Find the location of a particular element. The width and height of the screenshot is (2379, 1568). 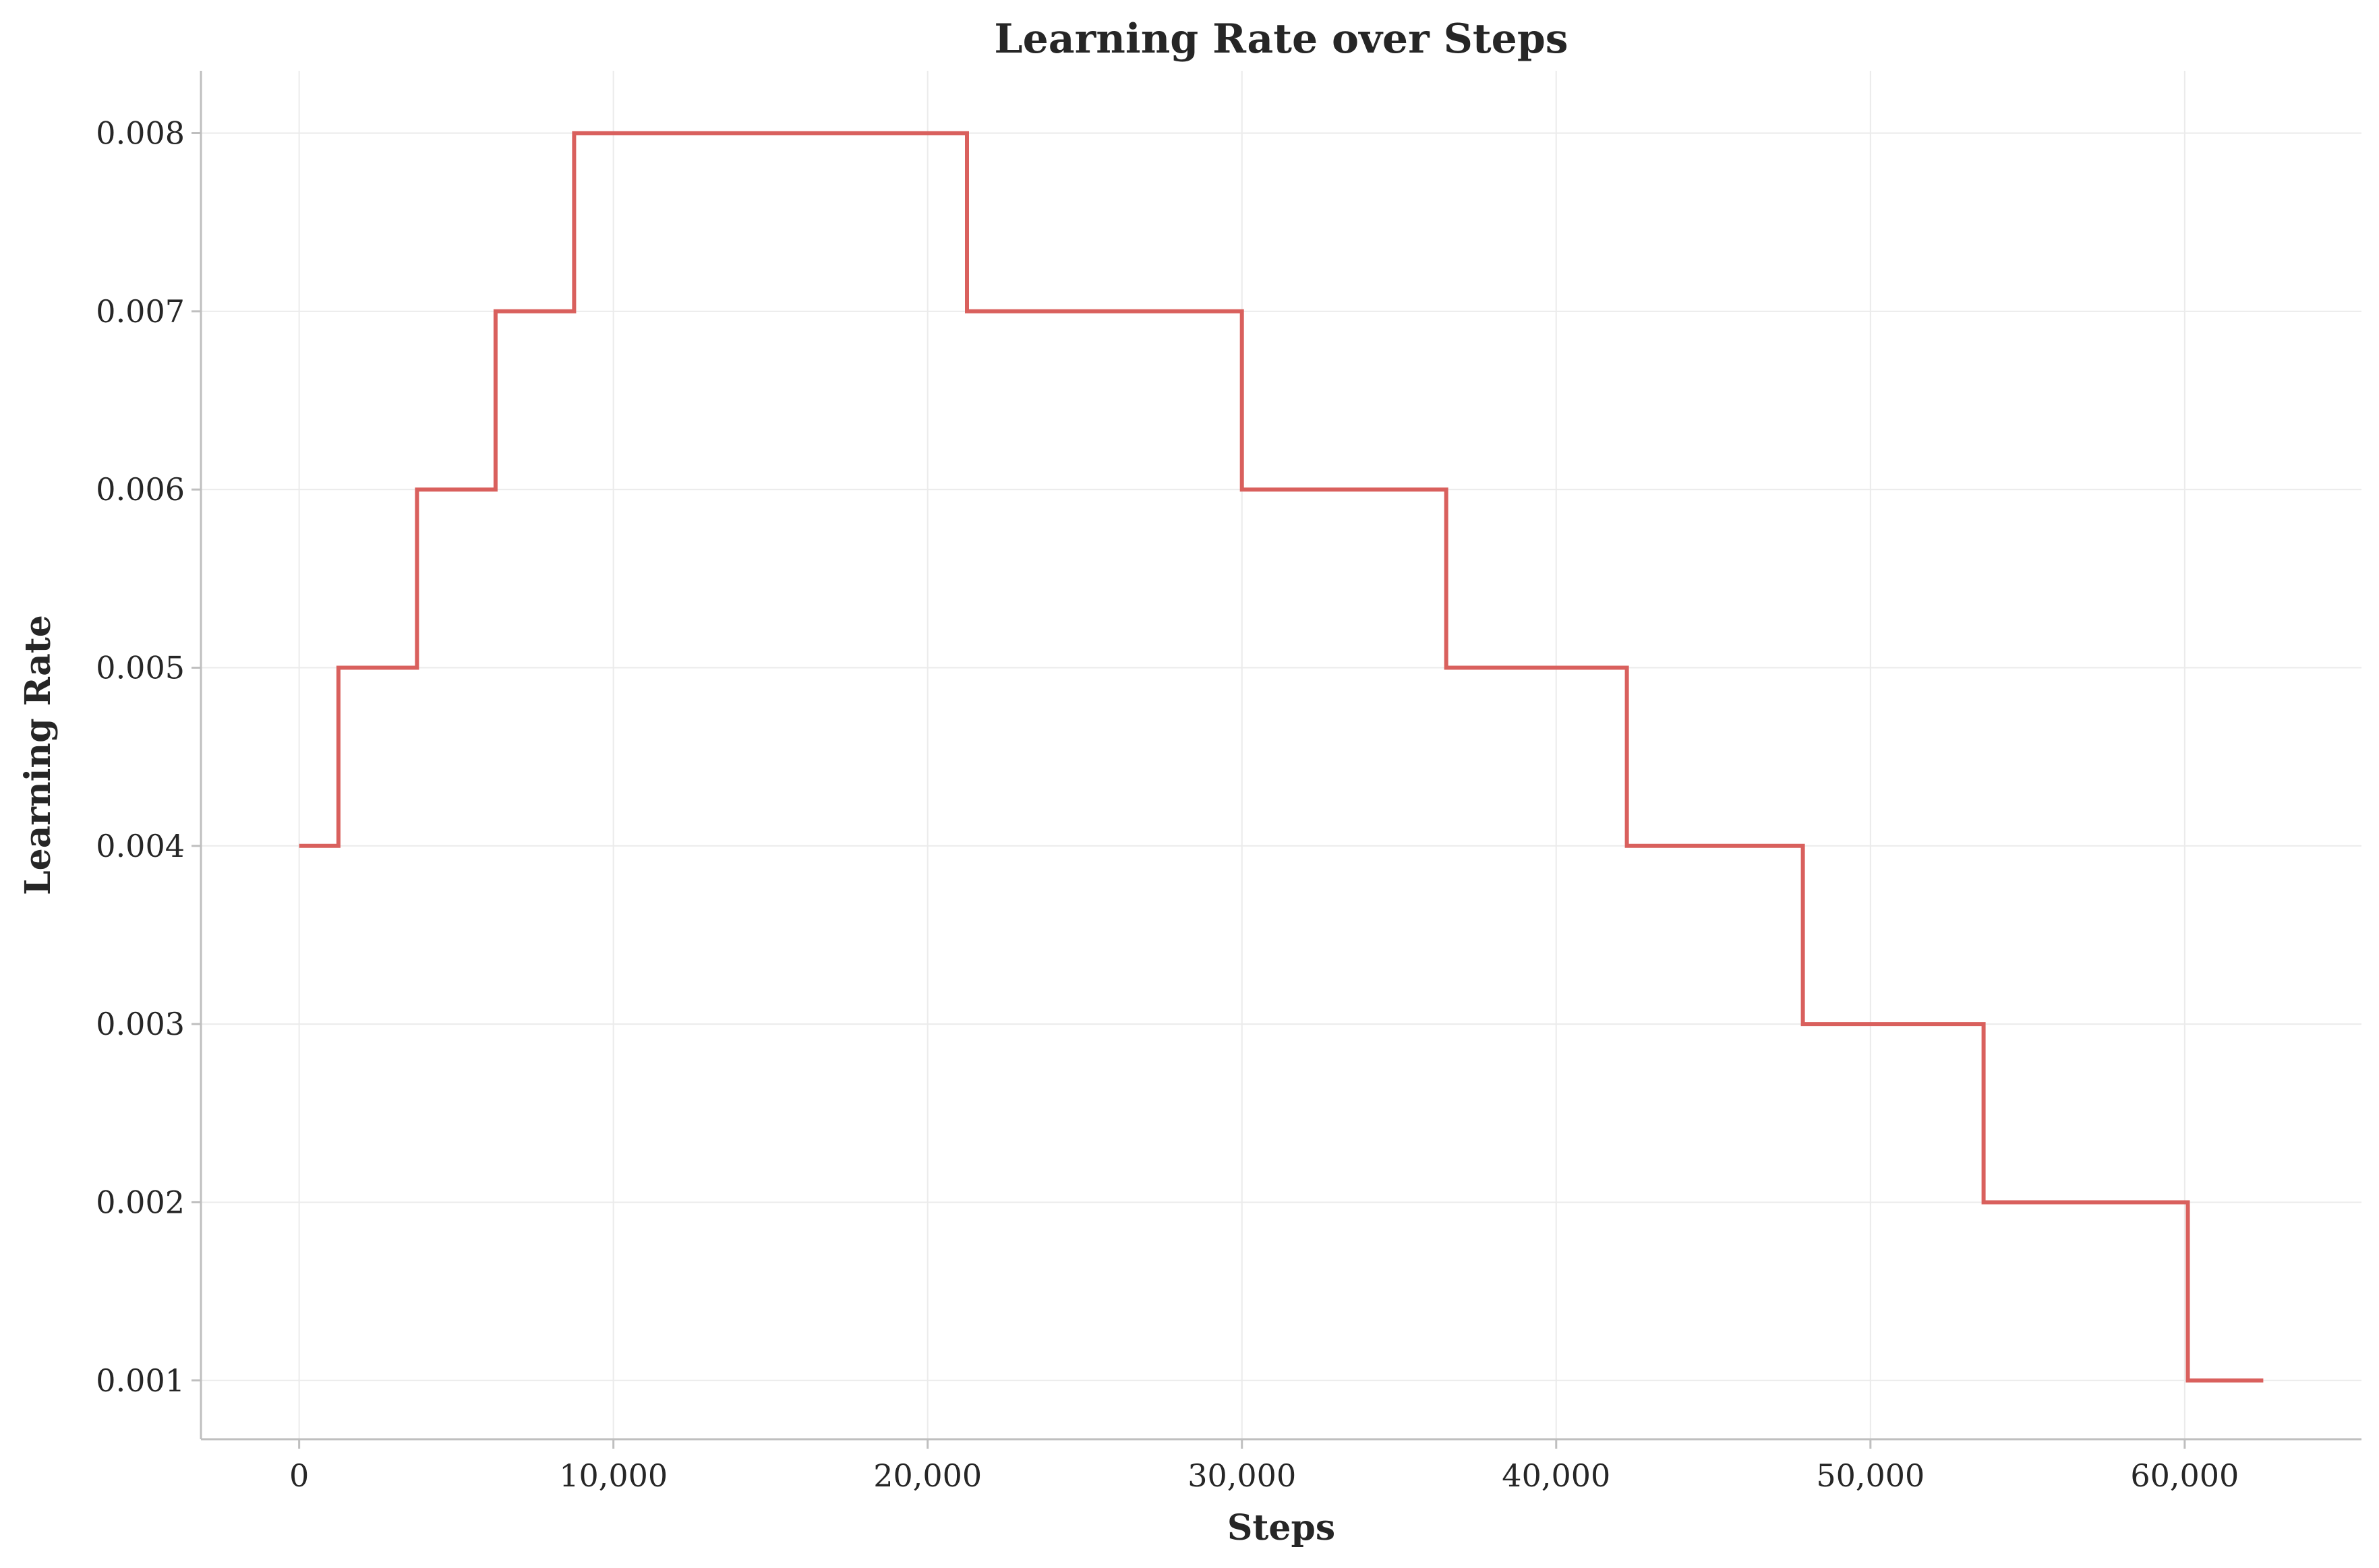

x-tick-label: 10,000 is located at coordinates (613, 1475).